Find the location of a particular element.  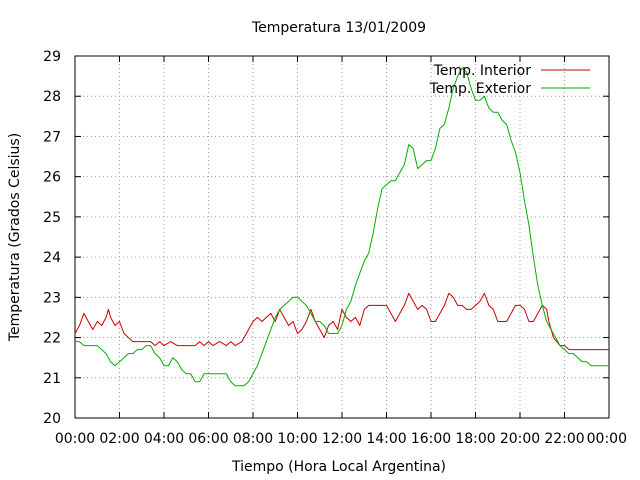

x-tick-label: 12:00 is located at coordinates (342, 439).